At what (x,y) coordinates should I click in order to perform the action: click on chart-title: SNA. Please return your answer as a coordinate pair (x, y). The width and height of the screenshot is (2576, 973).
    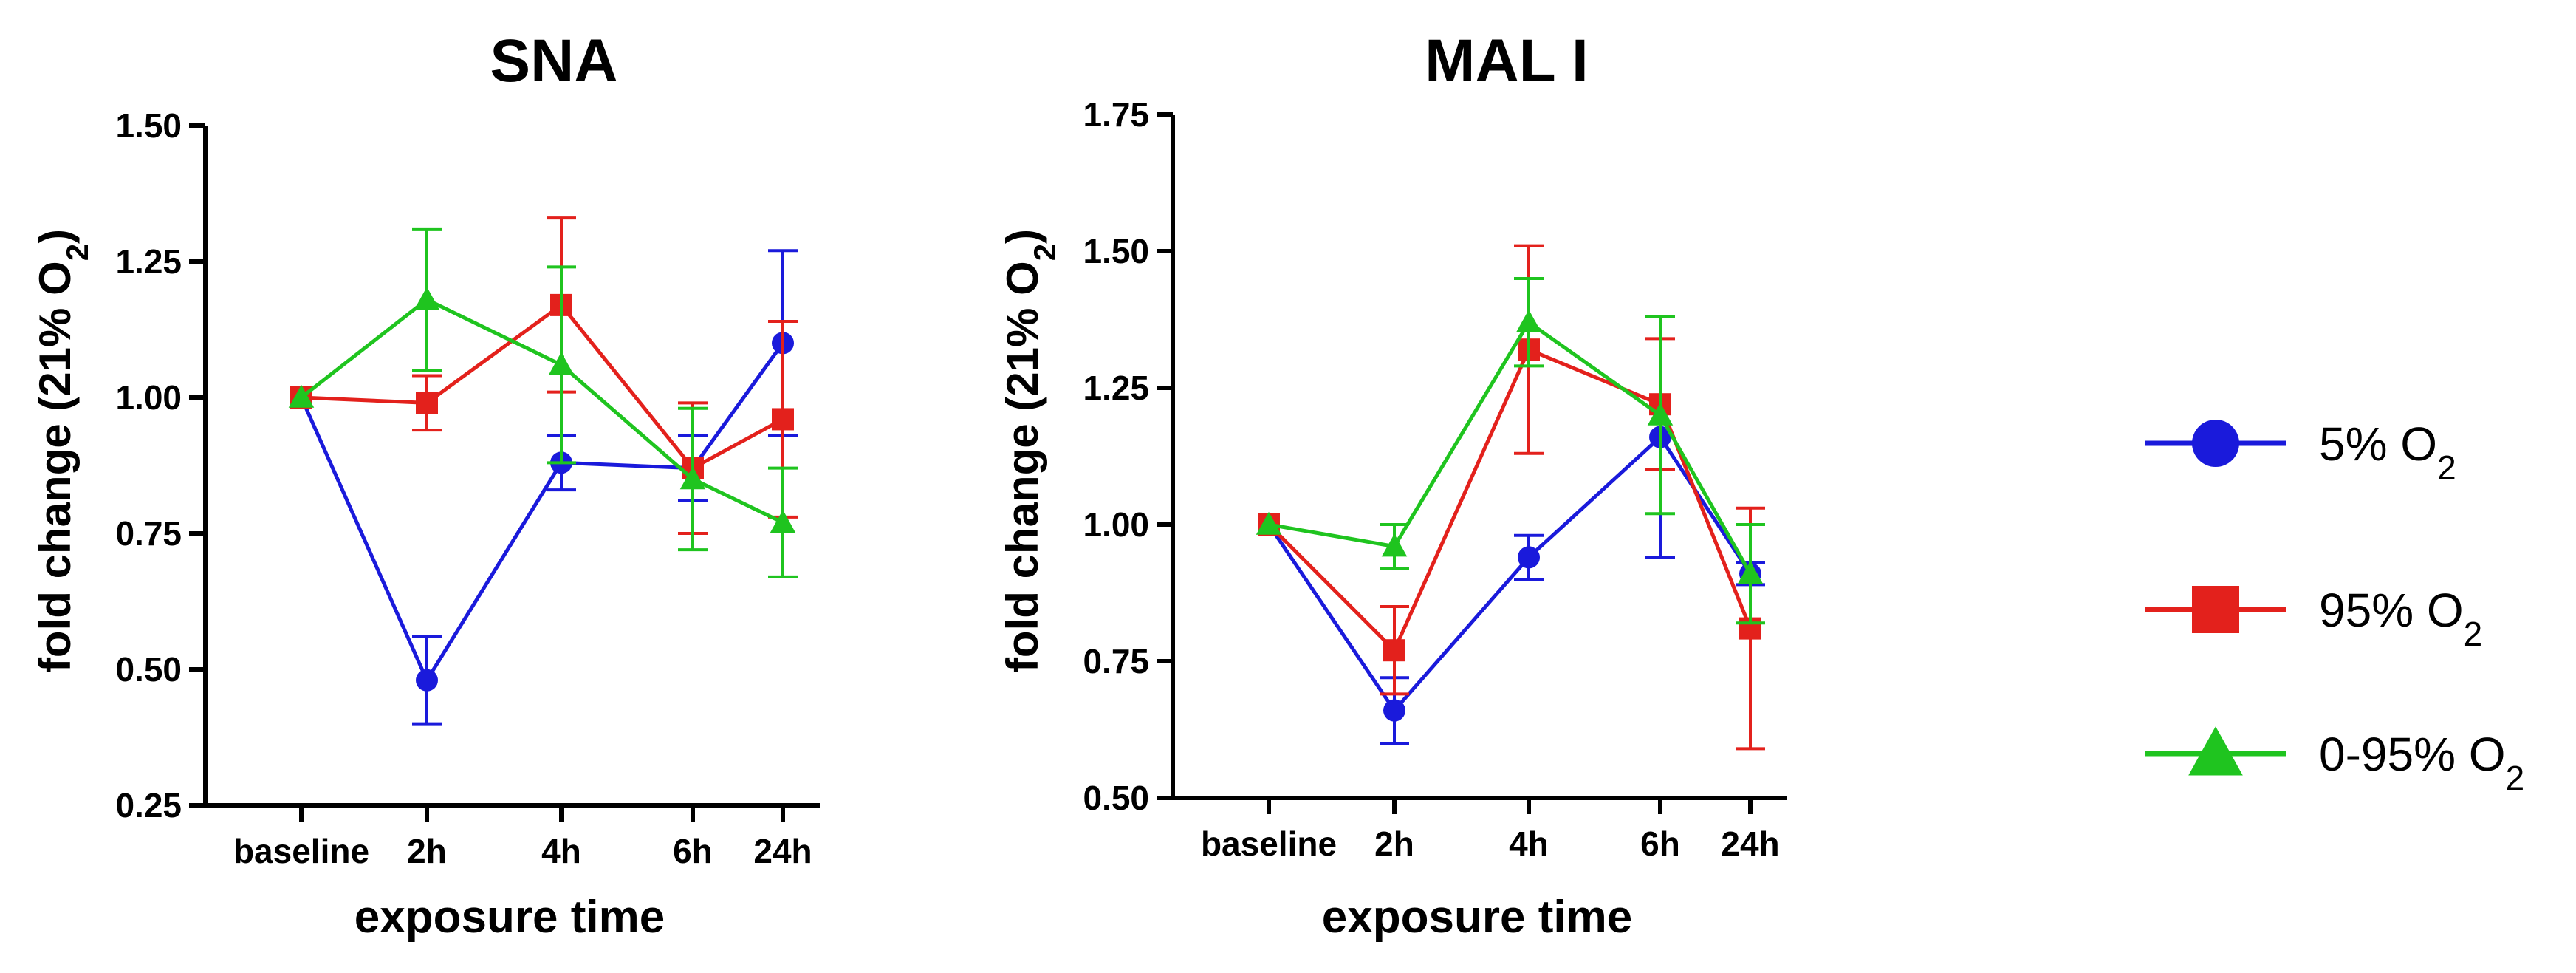
    Looking at the image, I should click on (553, 61).